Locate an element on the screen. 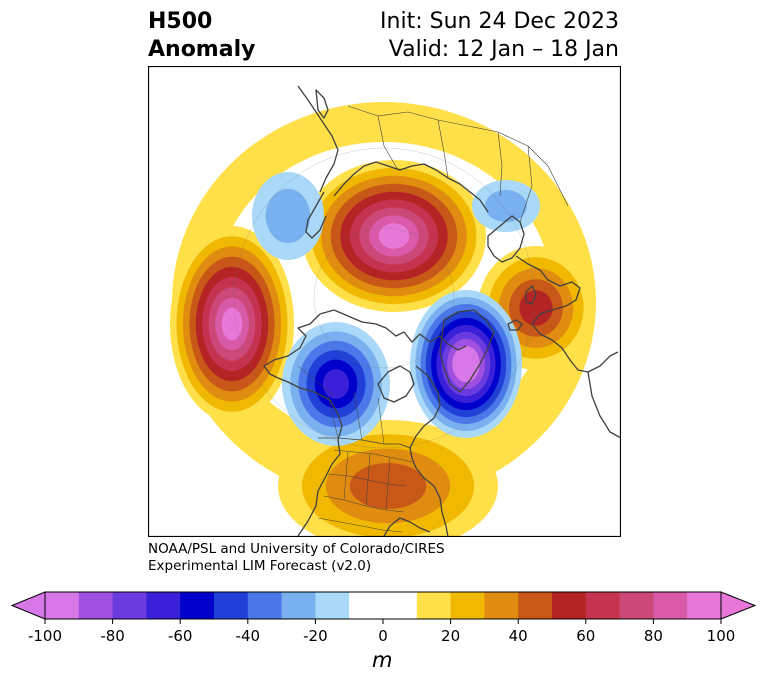  coast-mediterranean is located at coordinates (603, 362).